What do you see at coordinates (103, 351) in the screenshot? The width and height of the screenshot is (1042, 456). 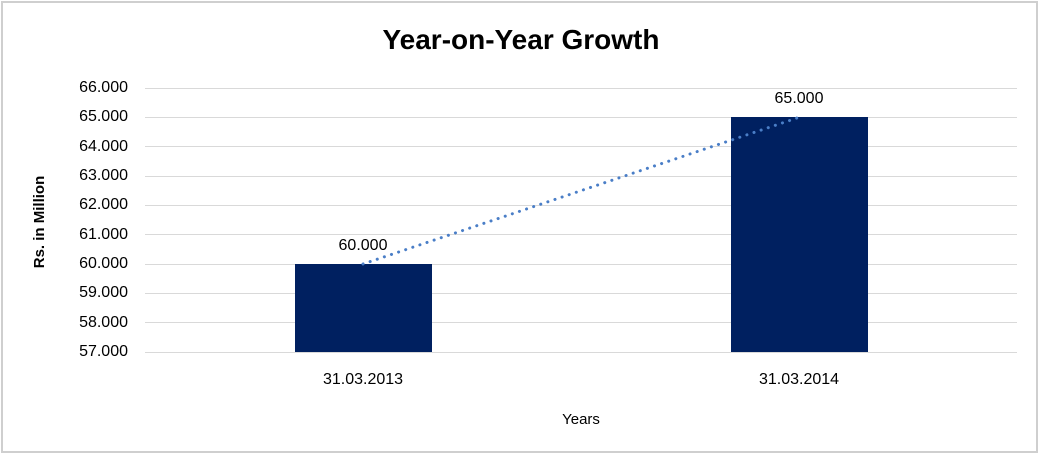 I see `y-tick-label: 57.000` at bounding box center [103, 351].